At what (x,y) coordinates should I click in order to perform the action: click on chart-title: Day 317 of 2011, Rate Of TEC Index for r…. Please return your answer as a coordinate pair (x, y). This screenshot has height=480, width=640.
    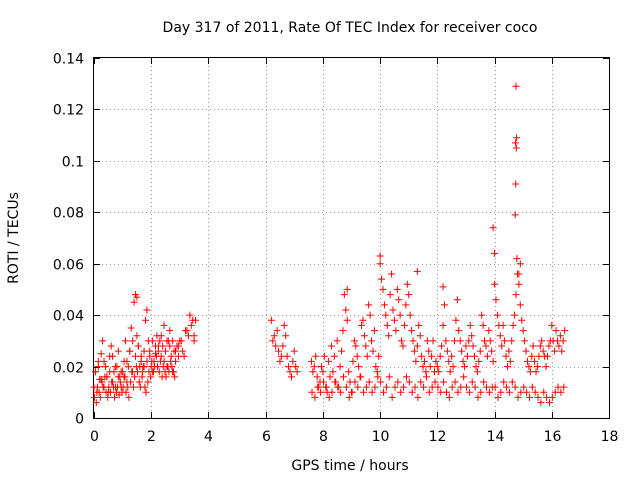
    Looking at the image, I should click on (350, 28).